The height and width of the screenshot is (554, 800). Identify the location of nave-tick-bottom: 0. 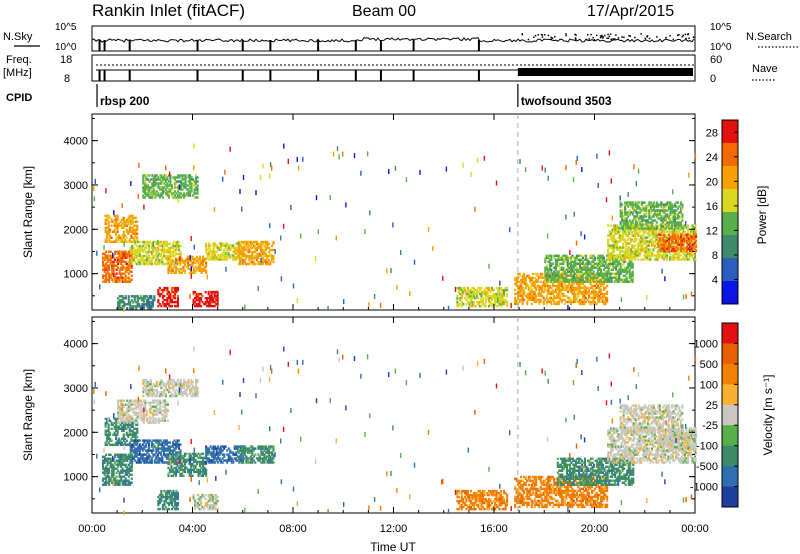
(713, 79).